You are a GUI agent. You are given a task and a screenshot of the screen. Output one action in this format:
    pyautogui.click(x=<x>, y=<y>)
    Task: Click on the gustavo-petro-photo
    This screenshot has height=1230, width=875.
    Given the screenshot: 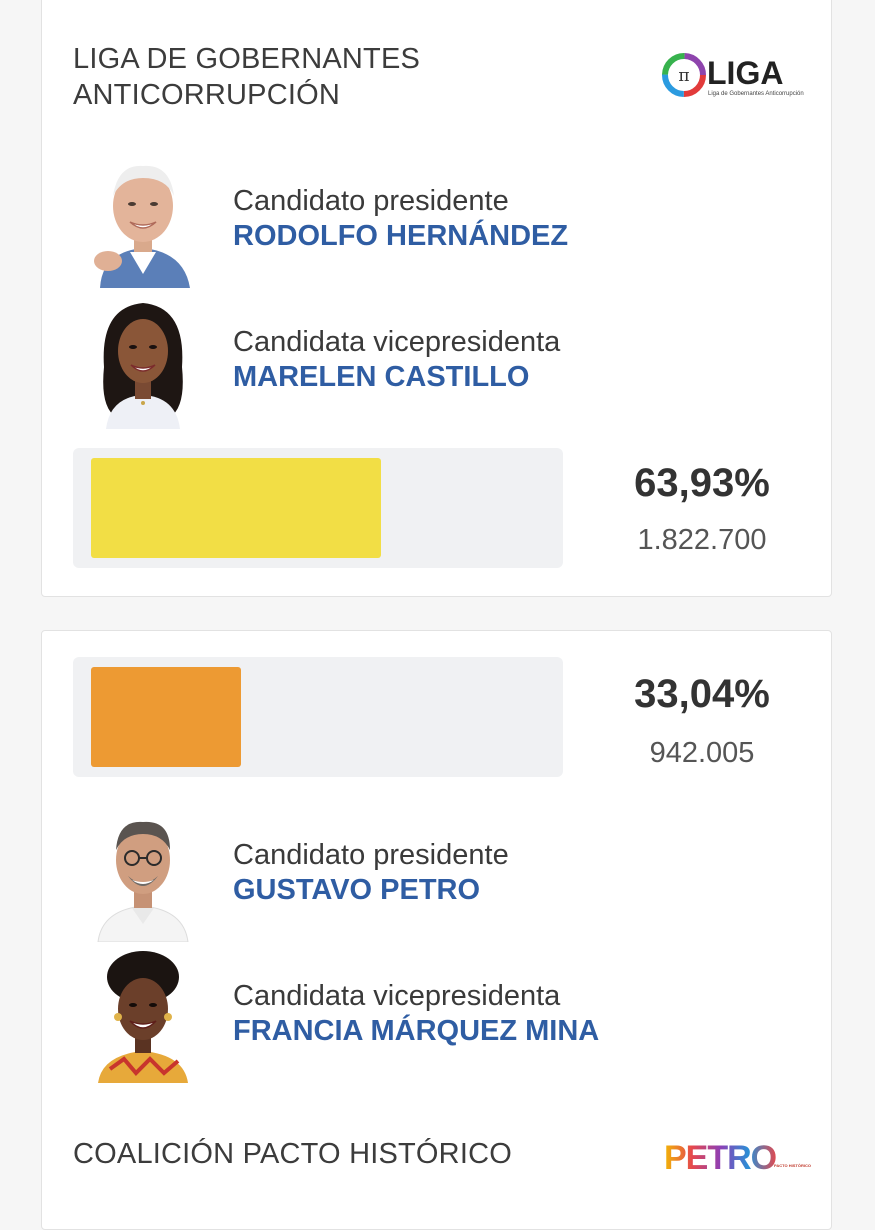 What is the action you would take?
    pyautogui.click(x=143, y=876)
    